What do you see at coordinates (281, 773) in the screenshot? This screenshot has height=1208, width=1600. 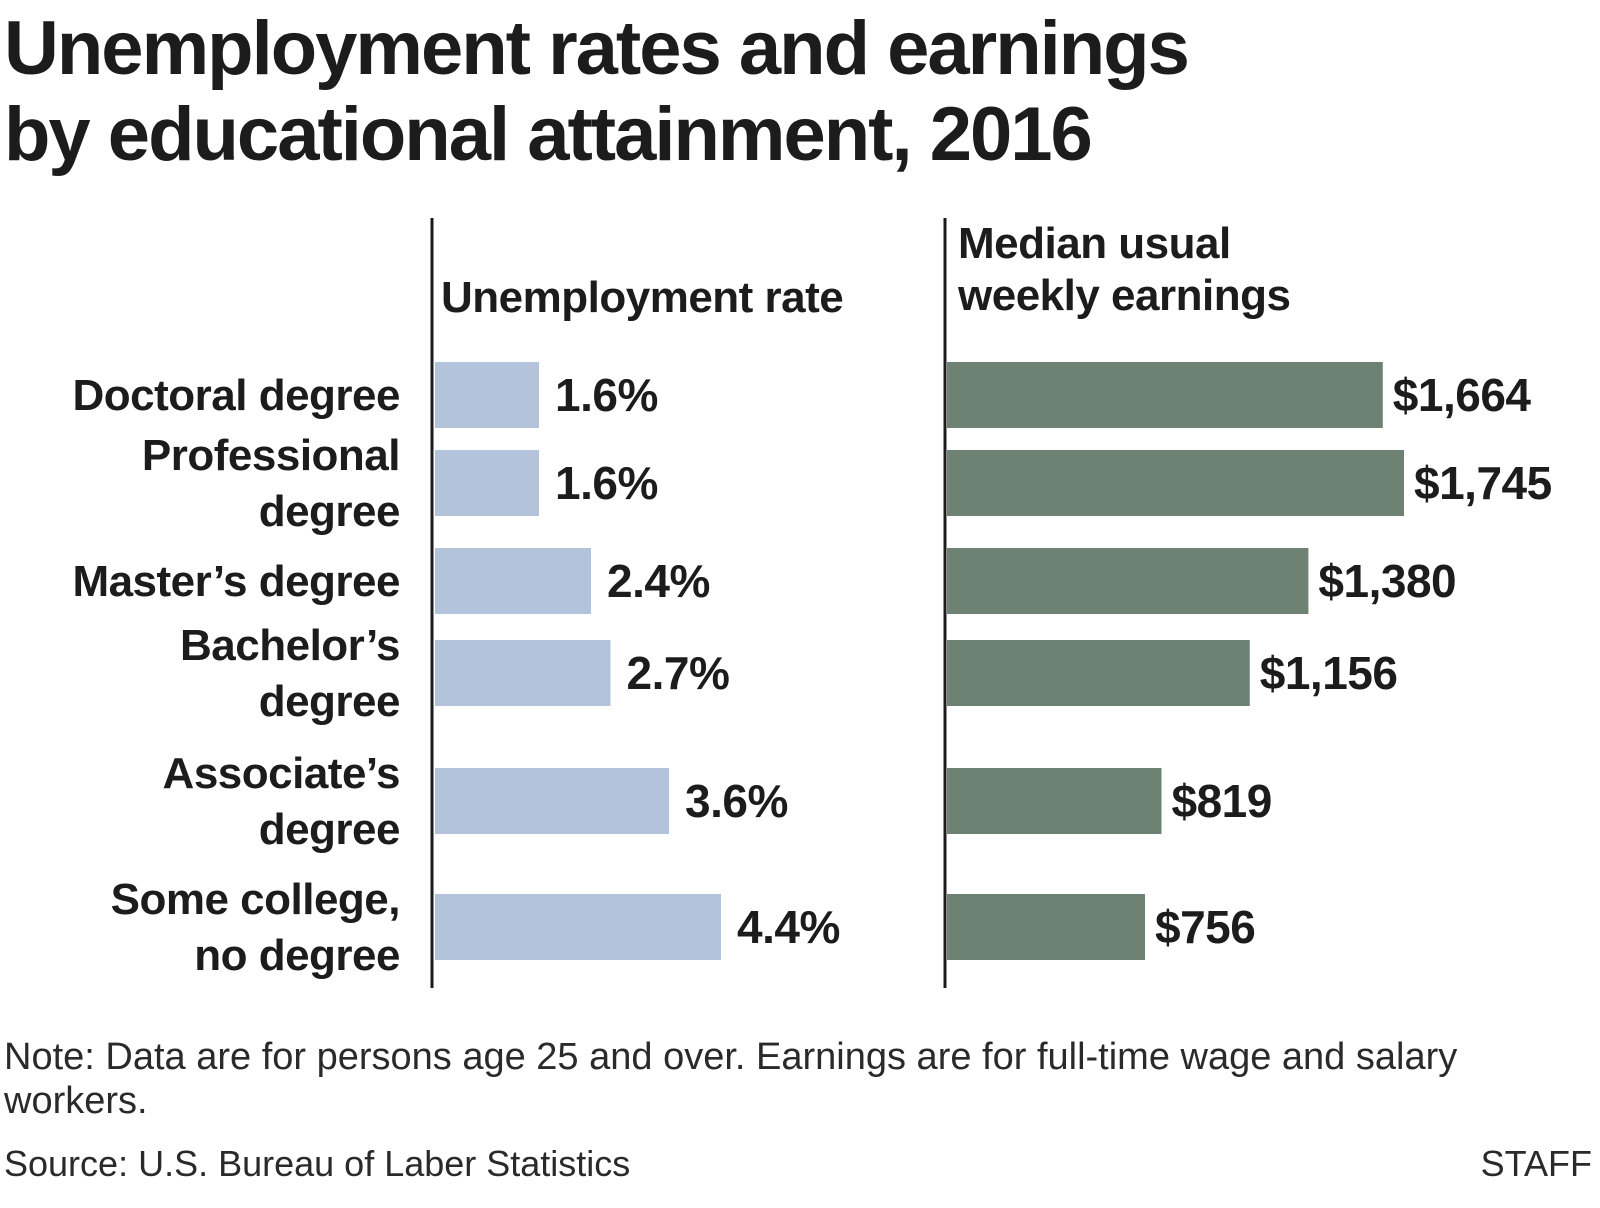 I see `category-label: Associate’s` at bounding box center [281, 773].